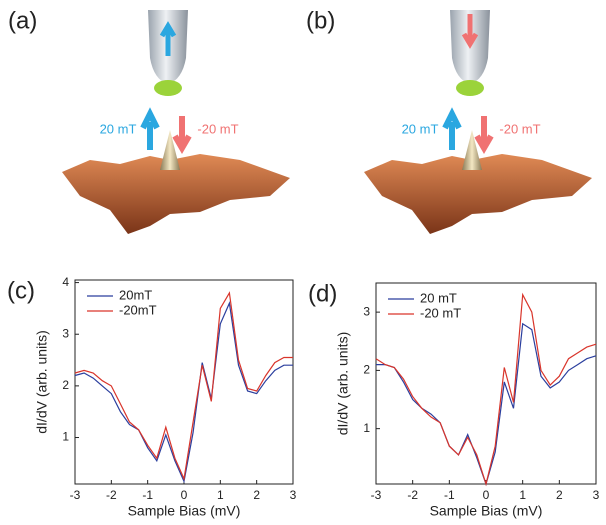  I want to click on legend-label: -20 mT, so click(440, 312).